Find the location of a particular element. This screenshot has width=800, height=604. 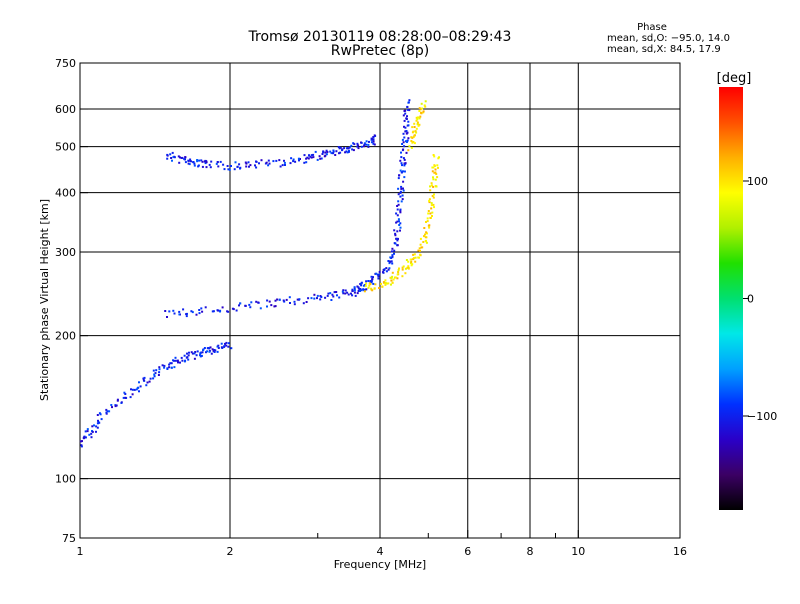

stats-heading: Phase is located at coordinates (652, 27).